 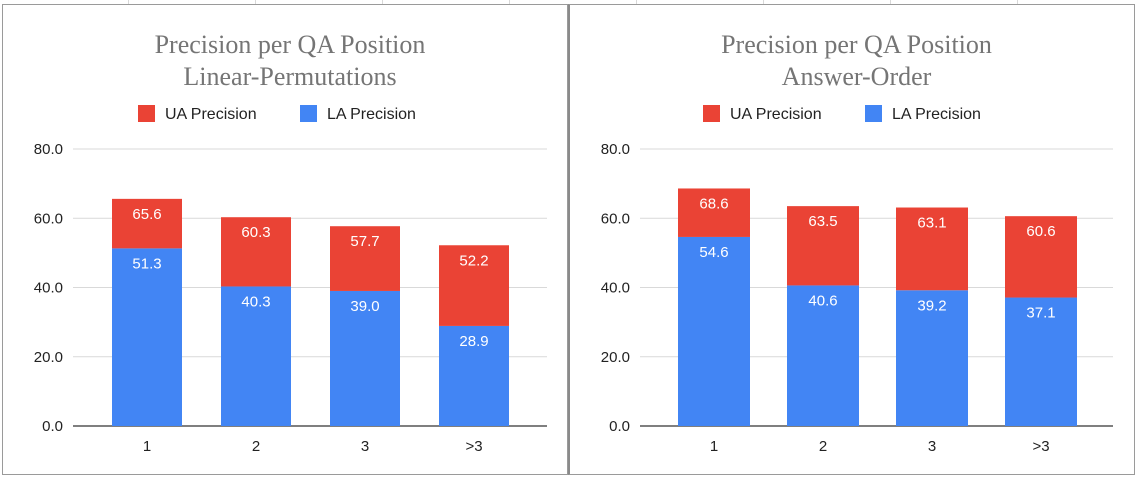 What do you see at coordinates (364, 306) in the screenshot?
I see `data-label-la: 39.0` at bounding box center [364, 306].